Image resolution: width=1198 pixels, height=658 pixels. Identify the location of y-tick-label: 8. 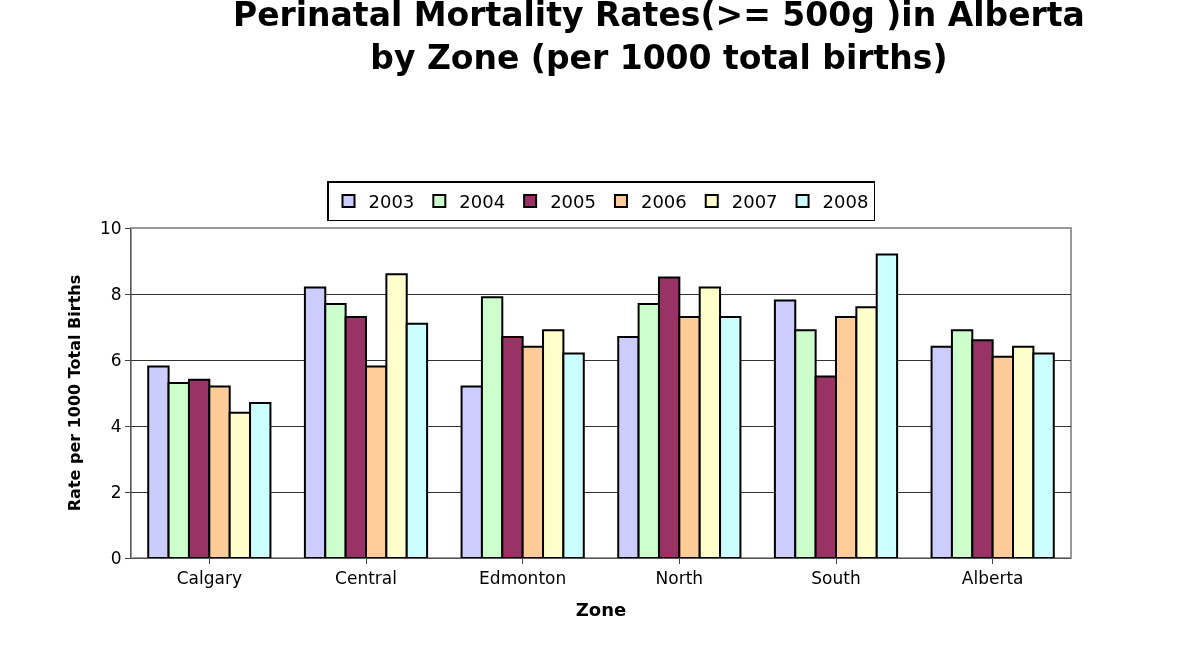
(116, 293).